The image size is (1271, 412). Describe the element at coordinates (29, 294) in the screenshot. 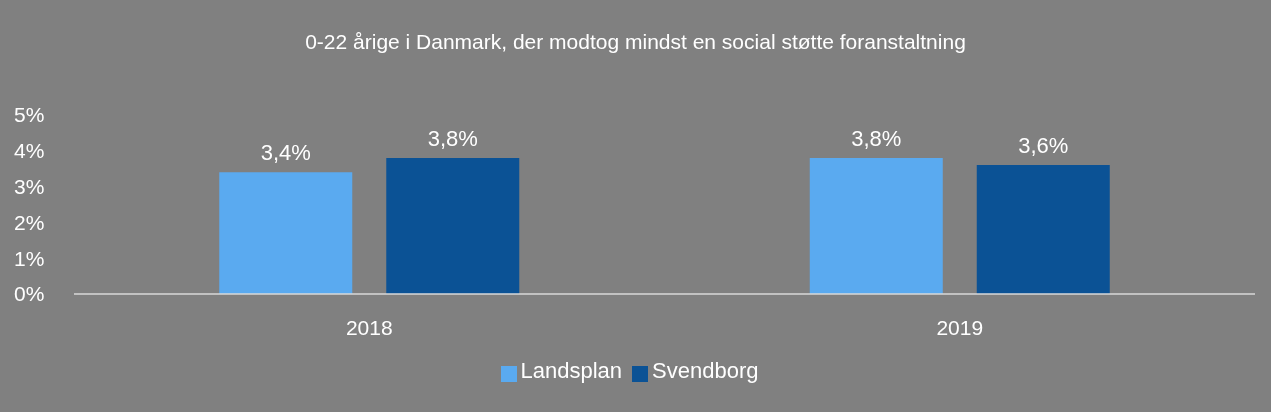

I see `y-tick-label: 0%` at that location.